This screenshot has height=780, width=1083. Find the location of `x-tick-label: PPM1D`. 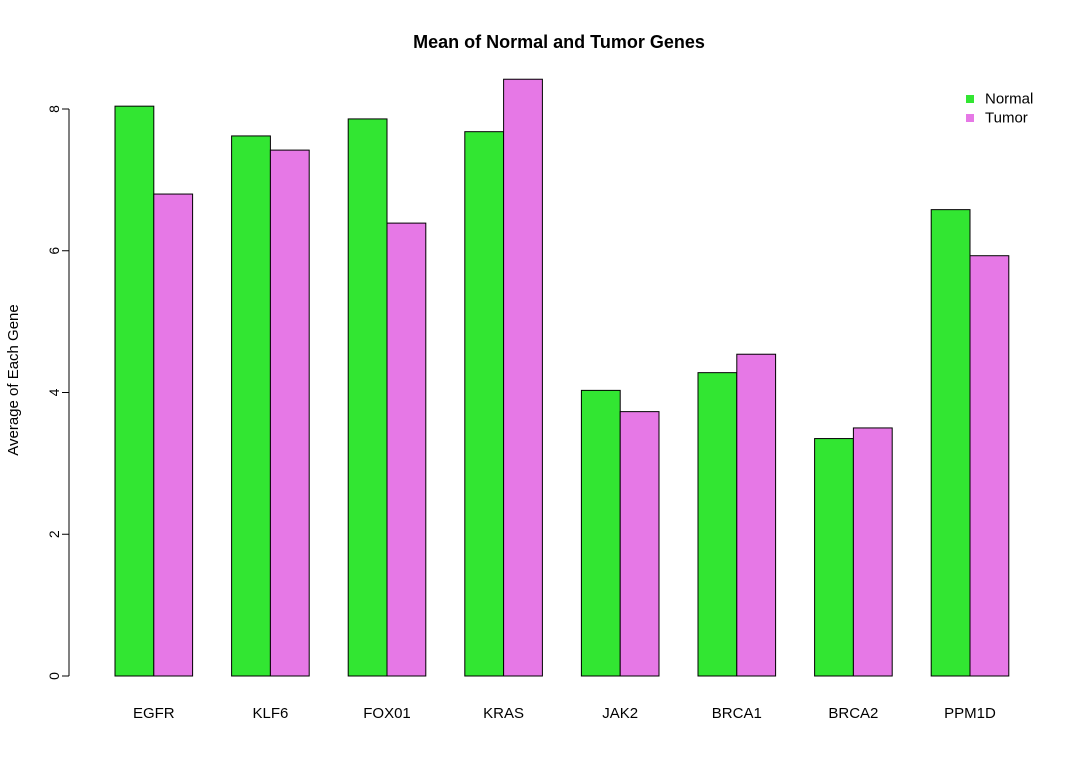

x-tick-label: PPM1D is located at coordinates (970, 713).